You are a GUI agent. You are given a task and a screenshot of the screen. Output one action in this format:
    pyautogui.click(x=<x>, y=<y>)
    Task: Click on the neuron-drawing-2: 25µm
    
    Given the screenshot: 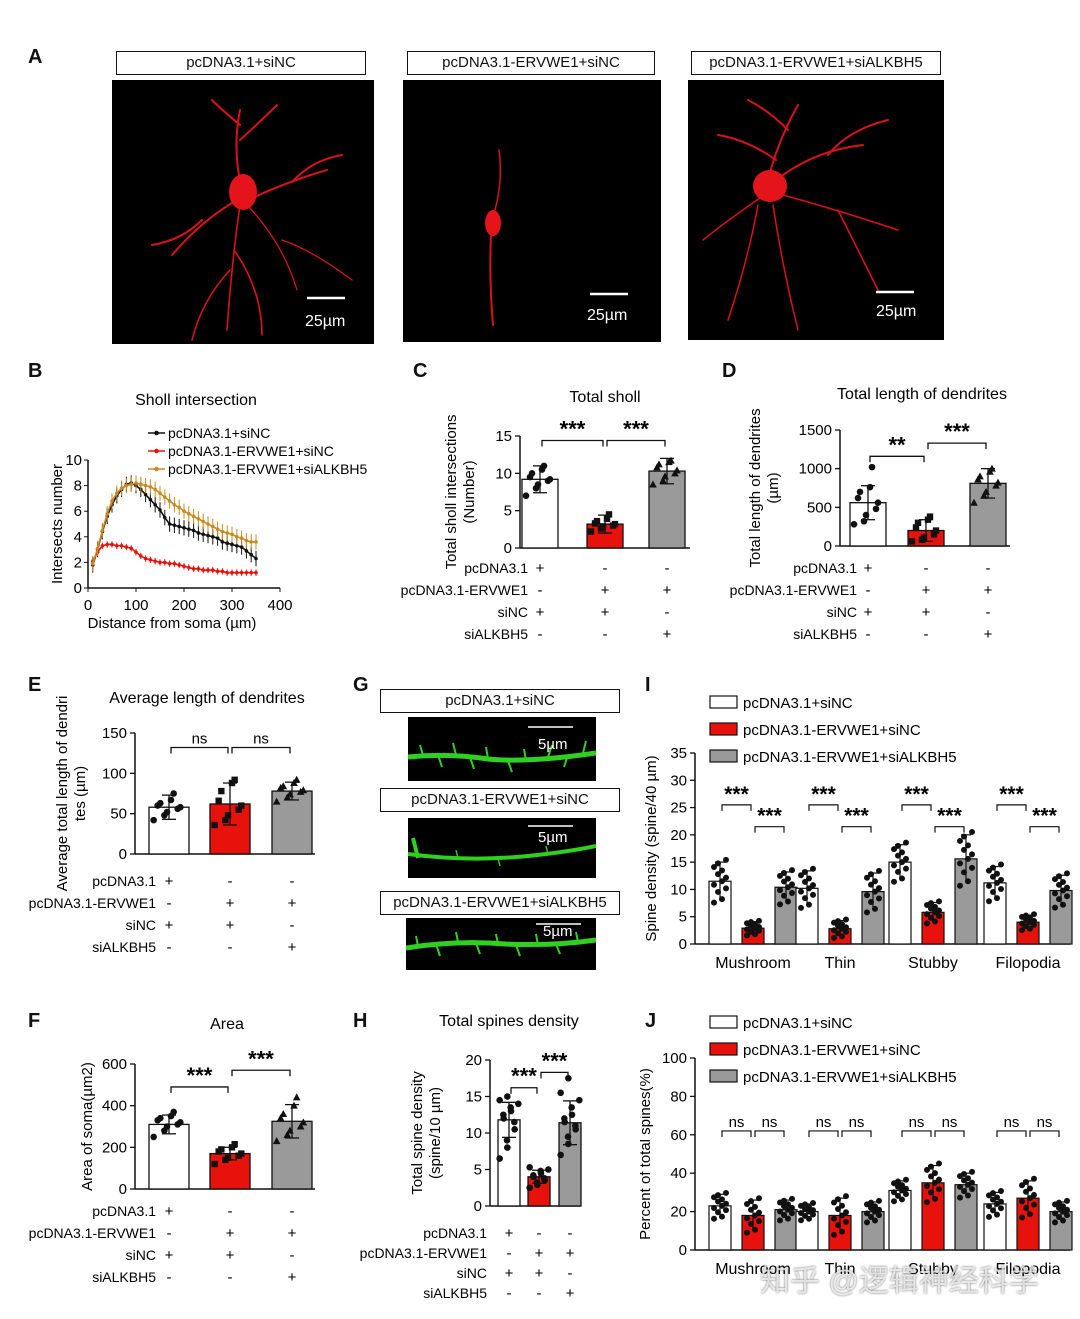 What is the action you would take?
    pyautogui.click(x=556, y=237)
    